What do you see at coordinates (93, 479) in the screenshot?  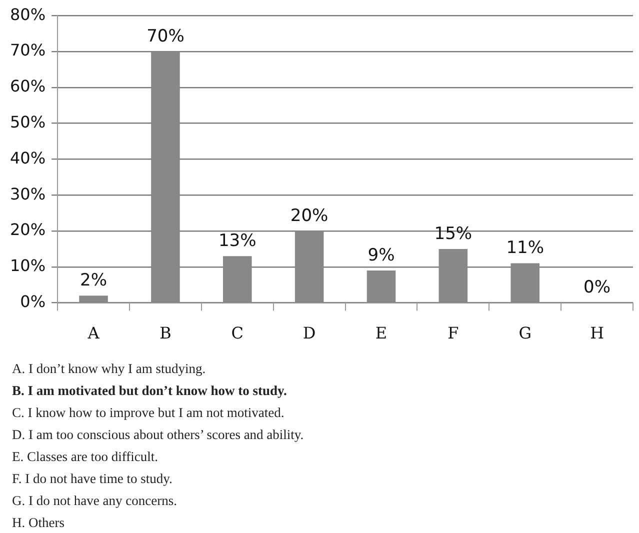 I see `text: F. I do not have time to study.` at bounding box center [93, 479].